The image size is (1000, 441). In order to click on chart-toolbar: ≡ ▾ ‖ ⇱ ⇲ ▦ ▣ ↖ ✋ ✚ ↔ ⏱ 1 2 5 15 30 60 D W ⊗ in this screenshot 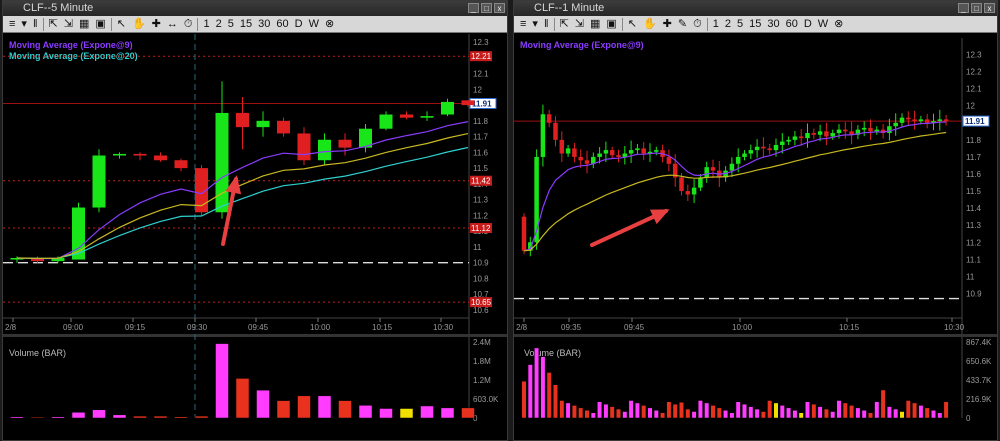, I will do `click(255, 24)`.